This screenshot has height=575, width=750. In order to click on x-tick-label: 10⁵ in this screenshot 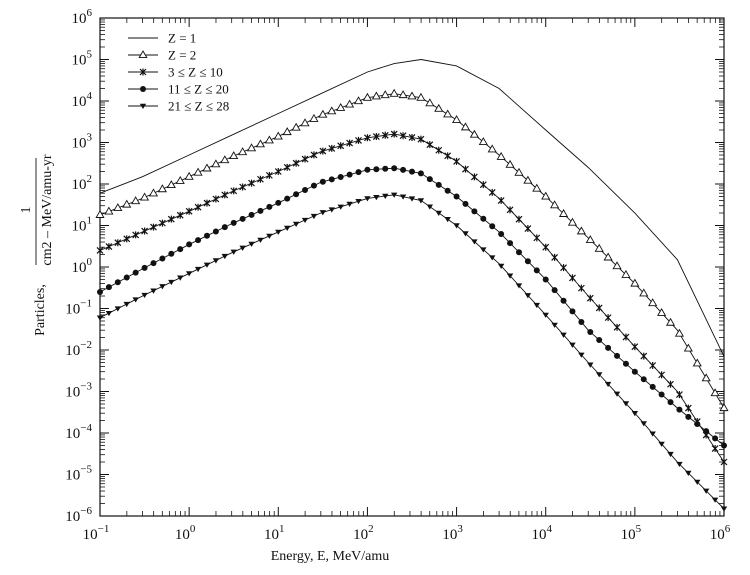, I will do `click(631, 533)`.